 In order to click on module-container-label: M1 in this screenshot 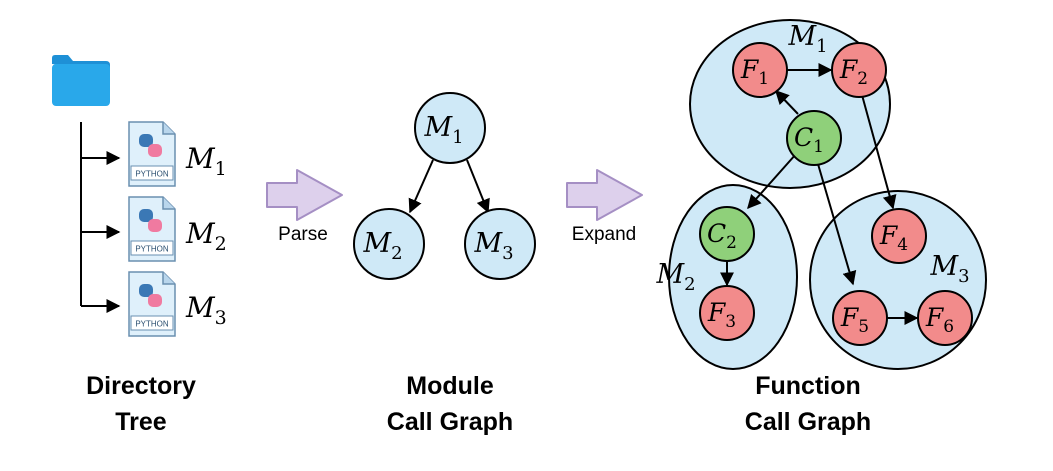, I will do `click(807, 39)`.